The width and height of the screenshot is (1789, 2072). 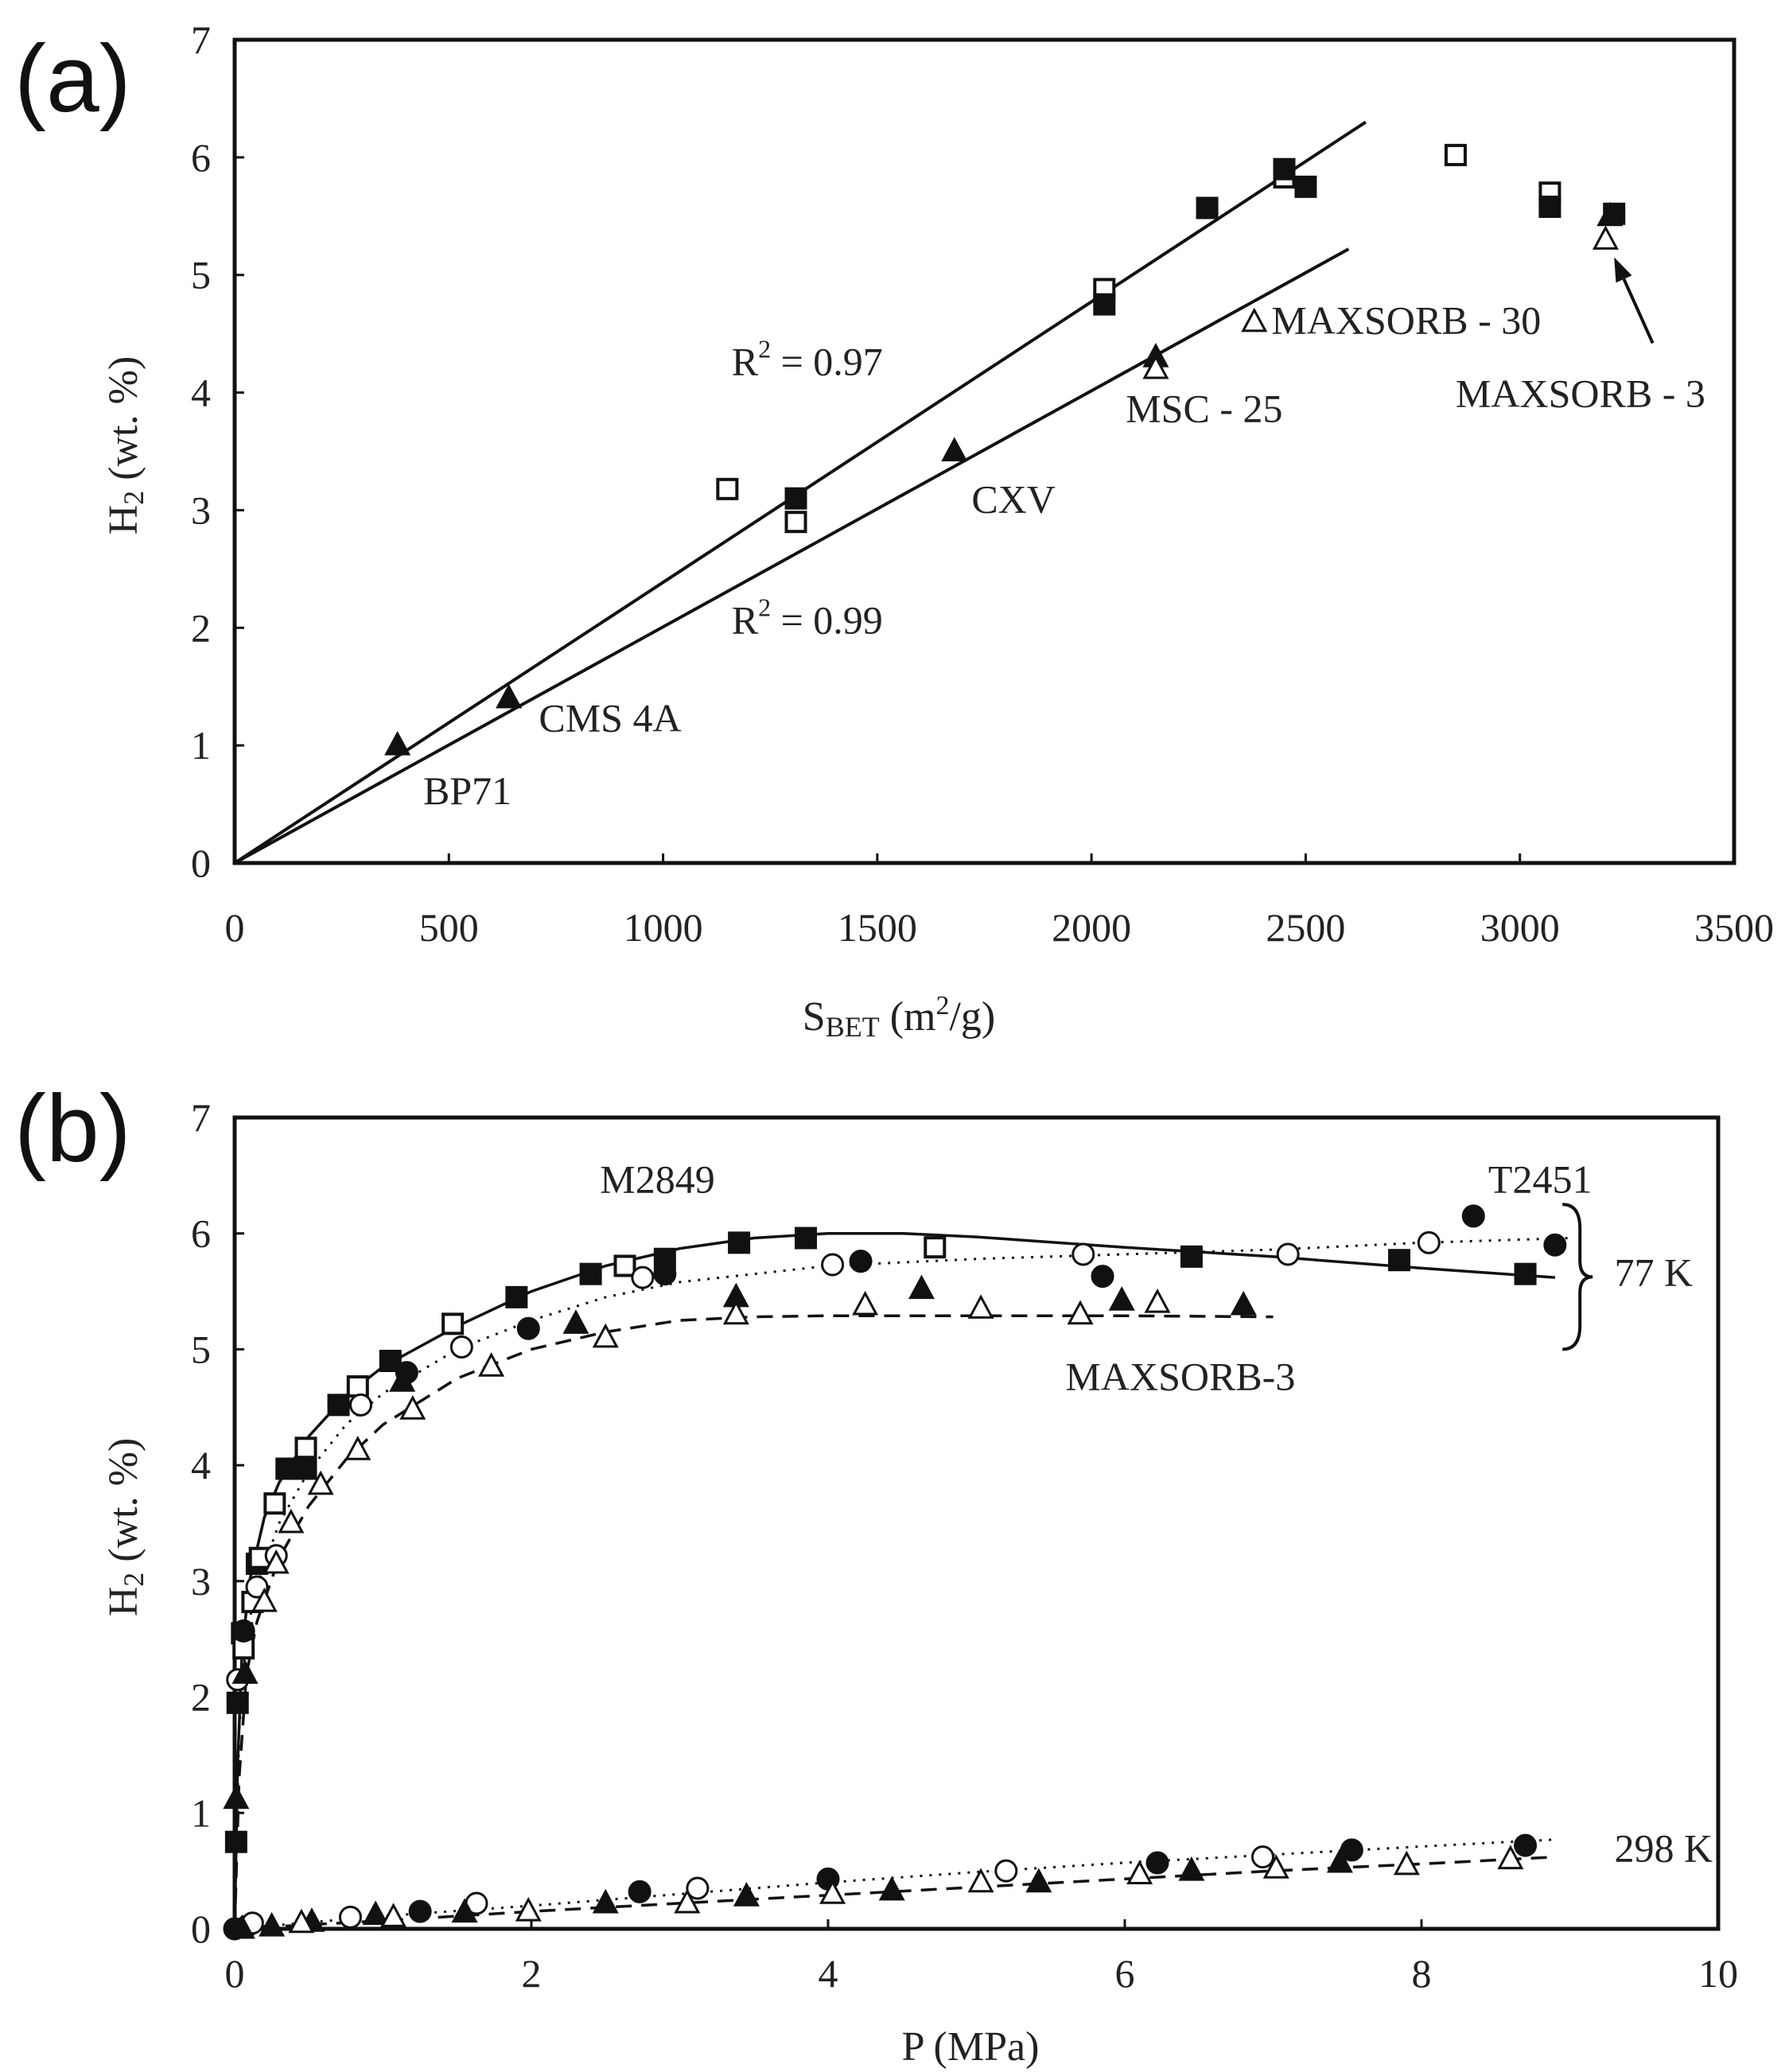 What do you see at coordinates (1422, 1973) in the screenshot?
I see `panel-b-x-tick-label-4: 8` at bounding box center [1422, 1973].